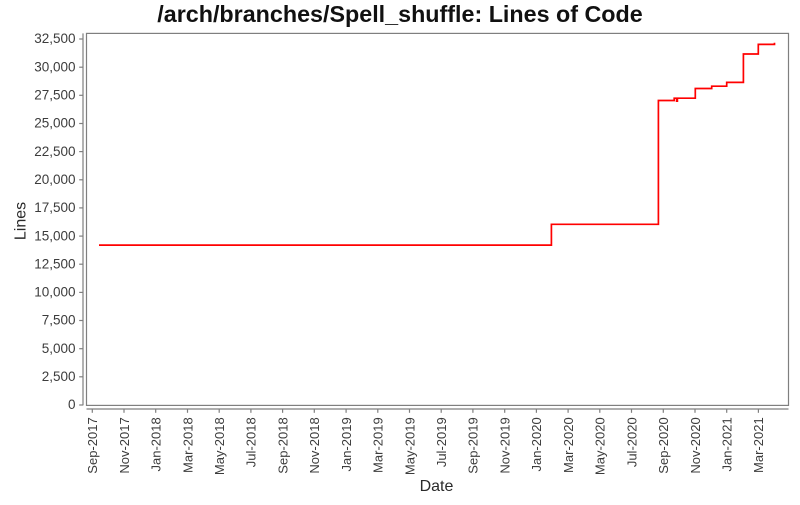  Describe the element at coordinates (59, 376) in the screenshot. I see `svg-text: 2,500` at that location.